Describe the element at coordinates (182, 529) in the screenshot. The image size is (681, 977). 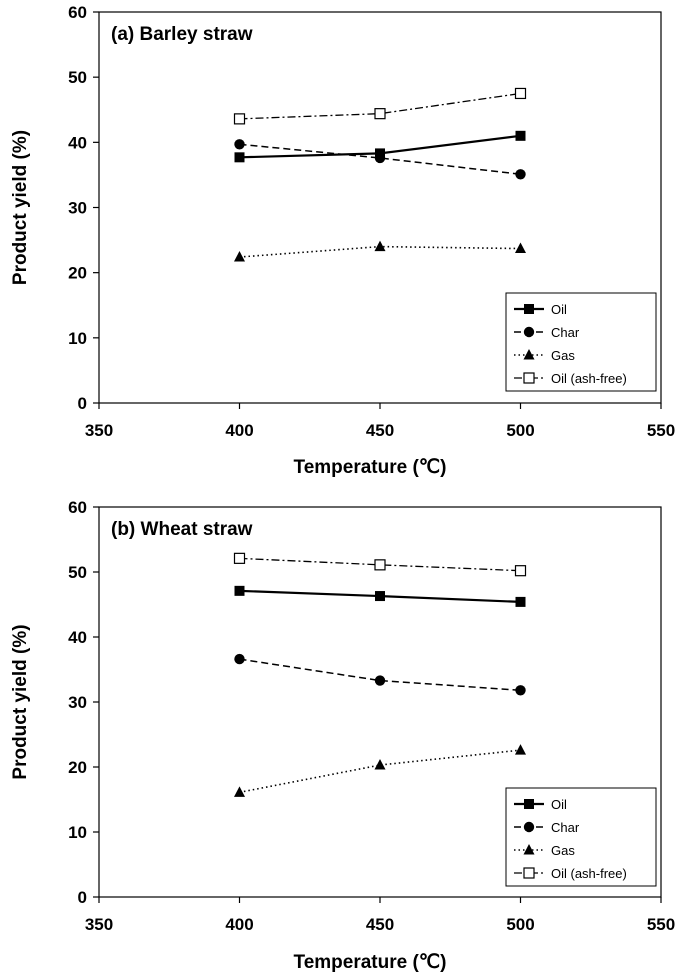
I see `panel-title: (b) Wheat straw` at that location.